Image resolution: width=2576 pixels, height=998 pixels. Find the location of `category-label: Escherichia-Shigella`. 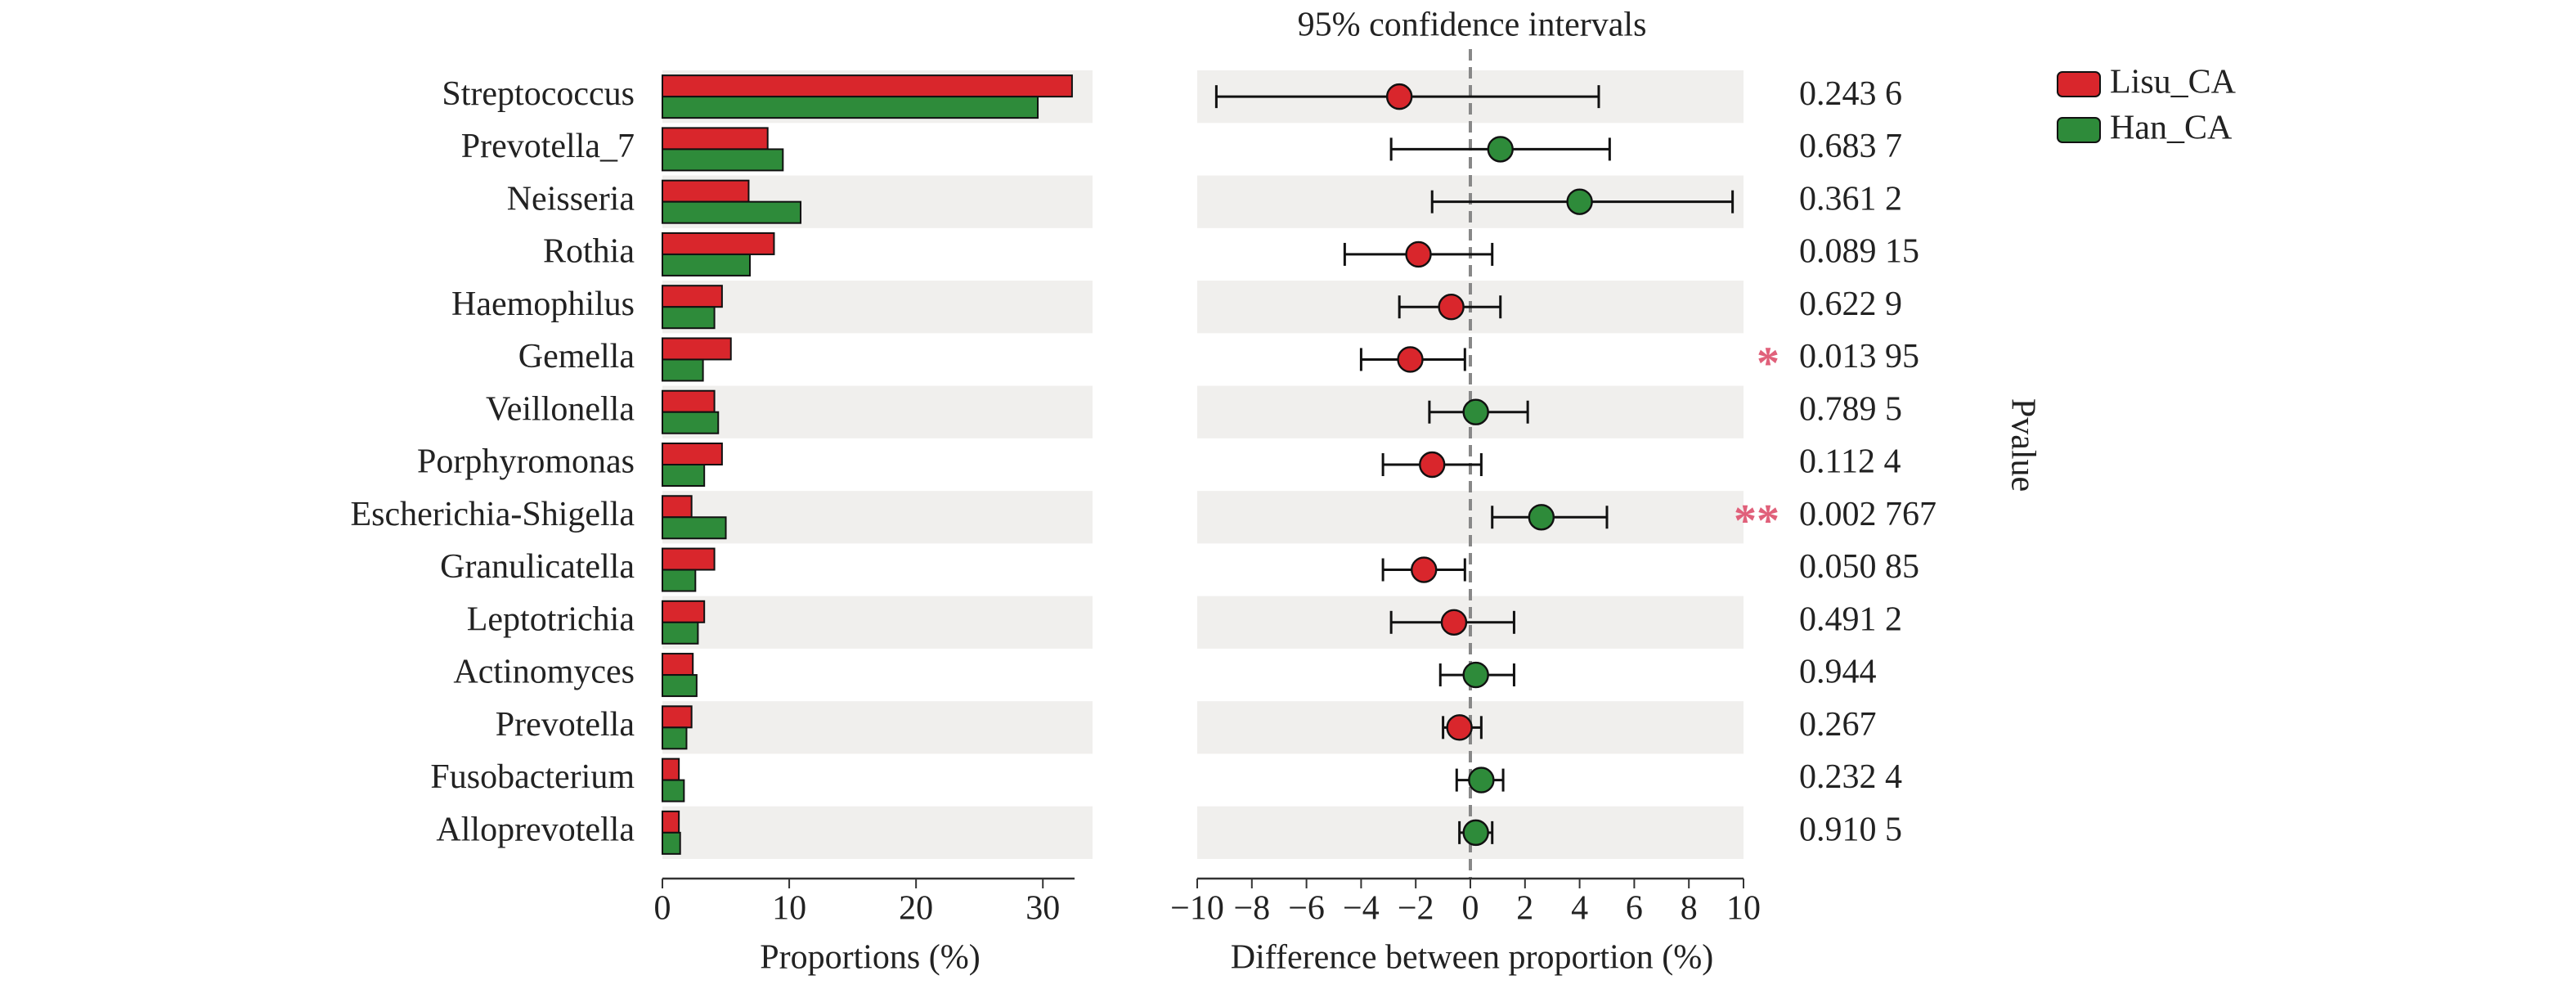

category-label: Escherichia-Shigella is located at coordinates (493, 514).